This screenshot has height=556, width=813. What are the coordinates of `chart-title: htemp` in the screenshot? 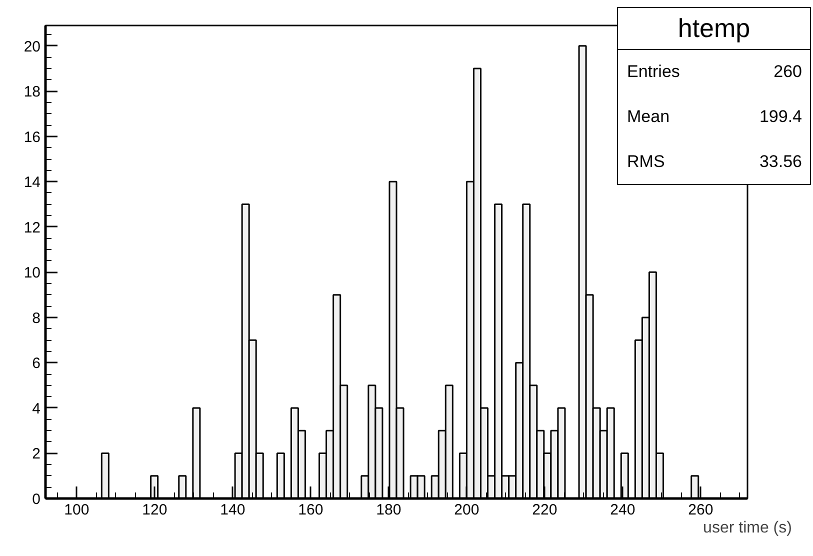 It's located at (714, 29).